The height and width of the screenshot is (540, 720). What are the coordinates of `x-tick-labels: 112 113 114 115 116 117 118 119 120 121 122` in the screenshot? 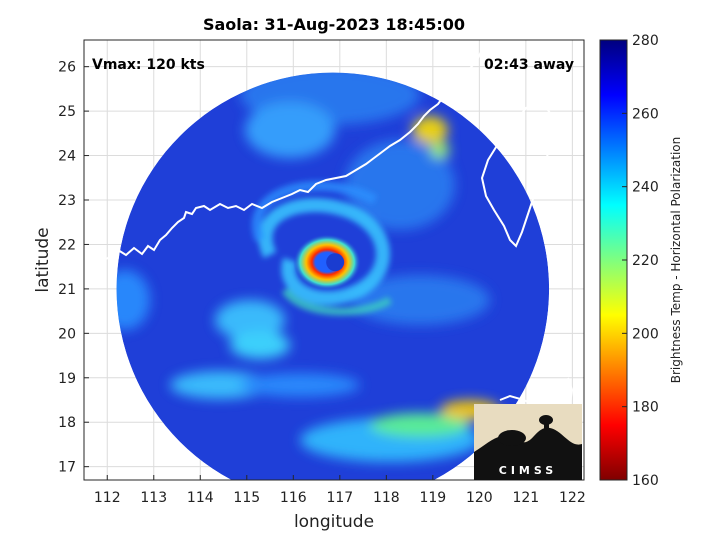 It's located at (340, 490).